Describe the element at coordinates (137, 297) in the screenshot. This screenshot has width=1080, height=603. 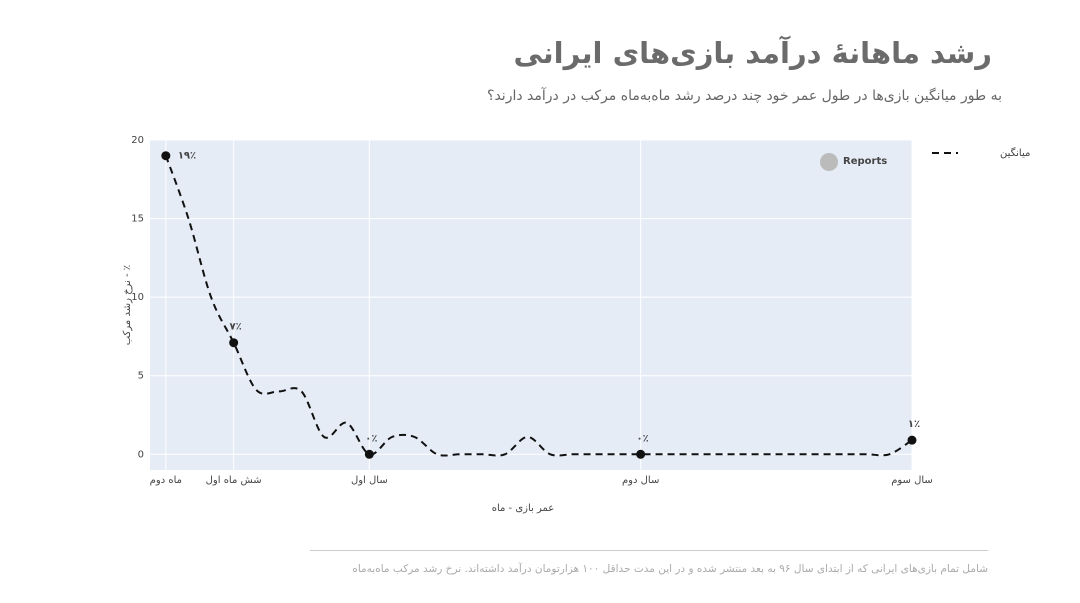
I see `y-tick-label: 10` at that location.